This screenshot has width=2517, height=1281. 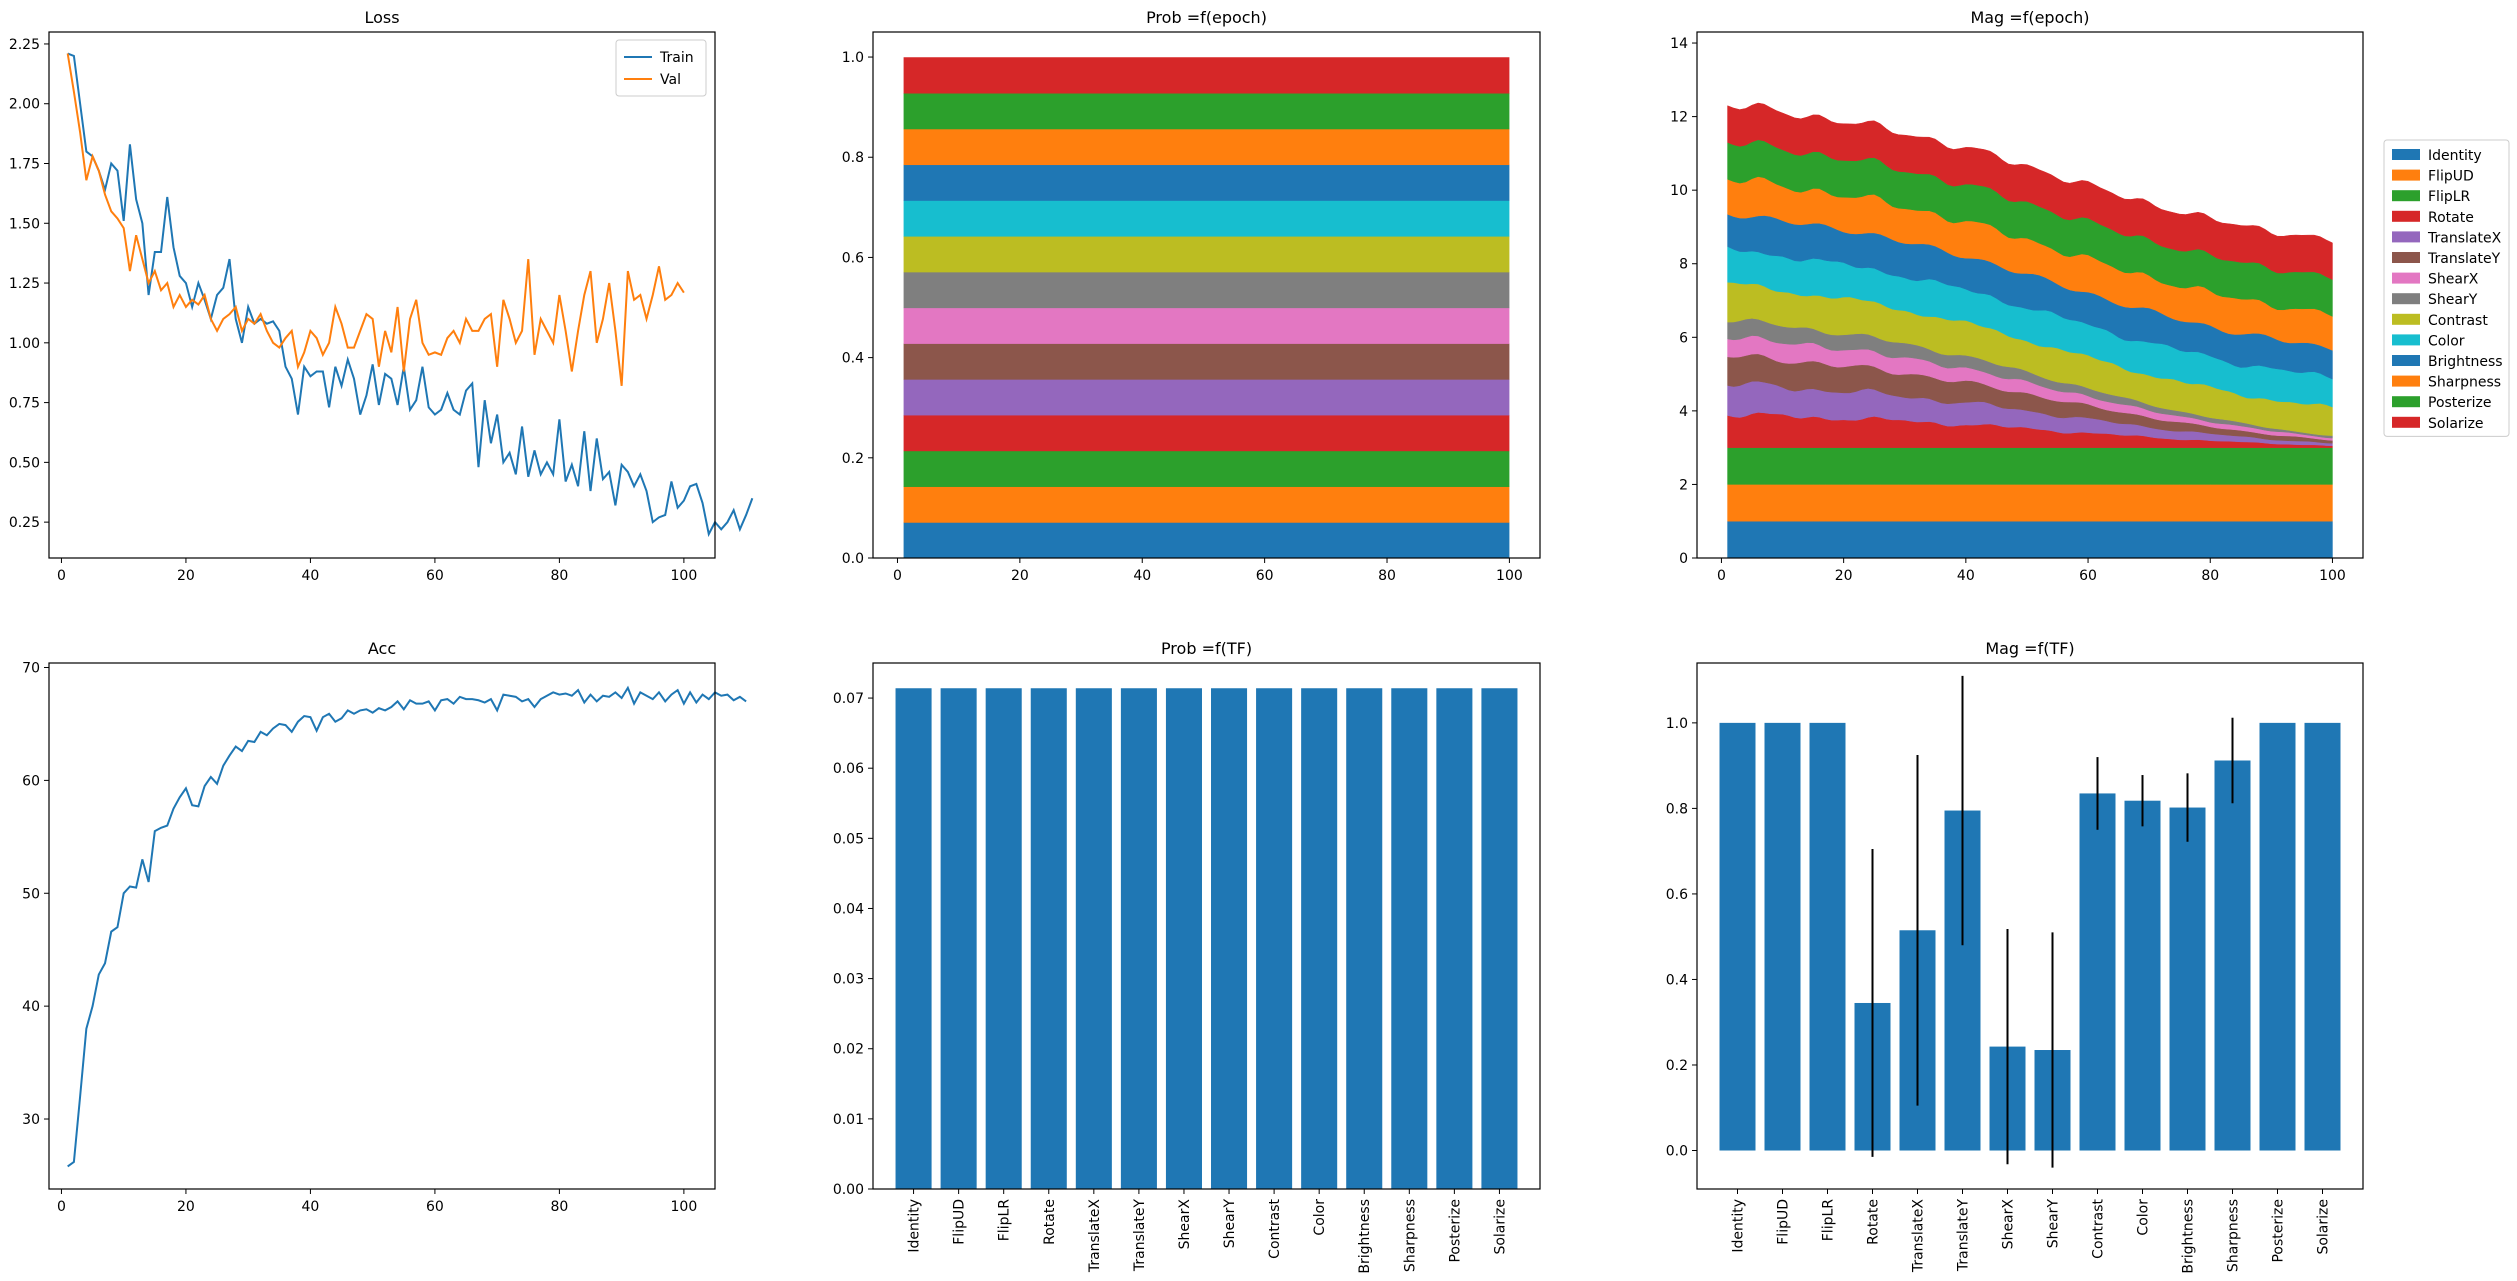 What do you see at coordinates (2449, 197) in the screenshot?
I see `legend-entry: FlipLR` at bounding box center [2449, 197].